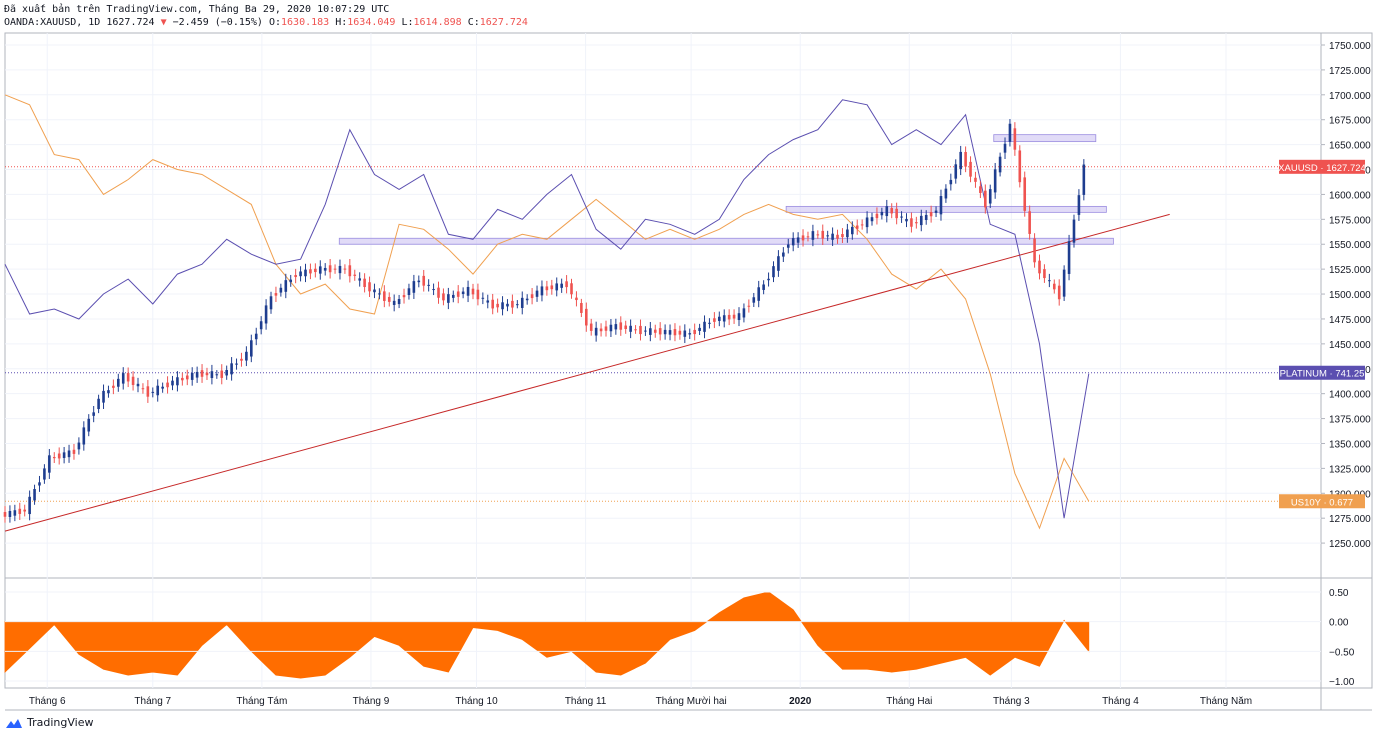 This screenshot has width=1377, height=738. I want to click on y-tick-label: 1325.000, so click(1350, 469).